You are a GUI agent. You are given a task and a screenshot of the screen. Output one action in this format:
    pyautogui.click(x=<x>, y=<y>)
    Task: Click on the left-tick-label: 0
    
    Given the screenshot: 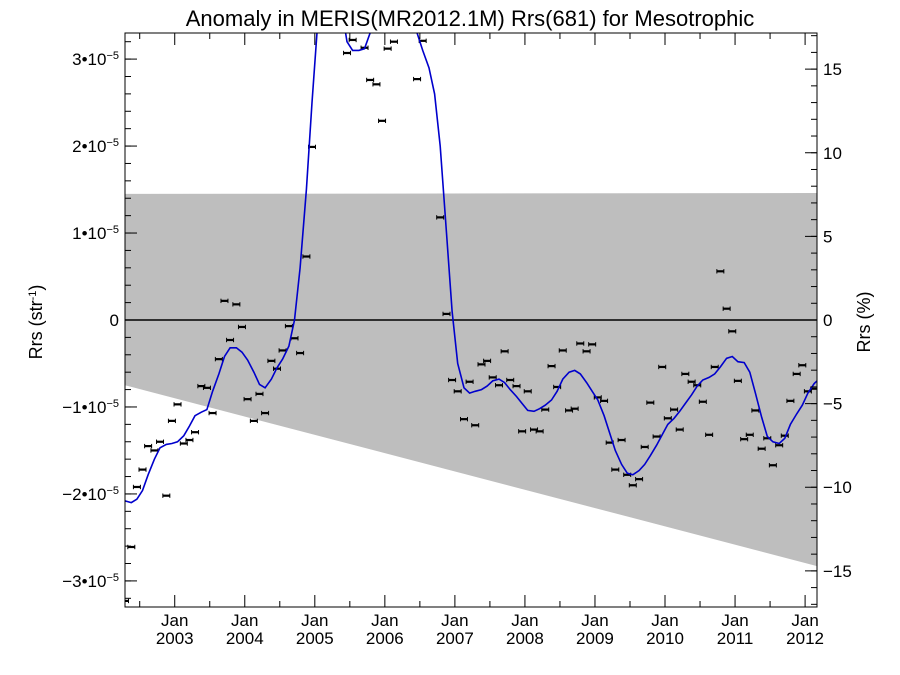 What is the action you would take?
    pyautogui.click(x=114, y=320)
    